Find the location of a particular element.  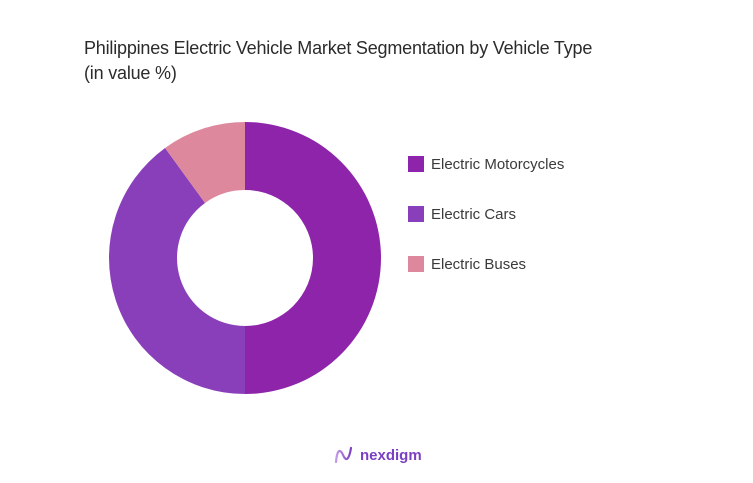

legend-label: Electric Buses is located at coordinates (479, 264).